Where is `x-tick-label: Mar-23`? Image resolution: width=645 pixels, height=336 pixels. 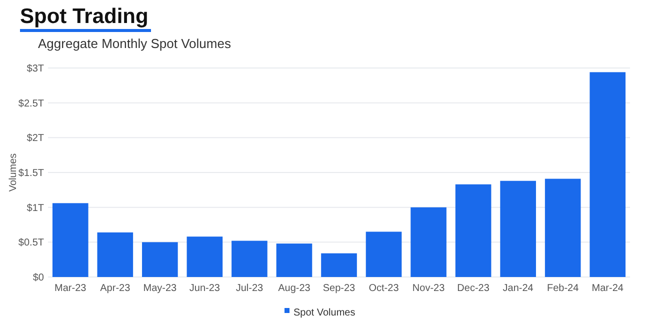
x-tick-label: Mar-23 is located at coordinates (70, 288).